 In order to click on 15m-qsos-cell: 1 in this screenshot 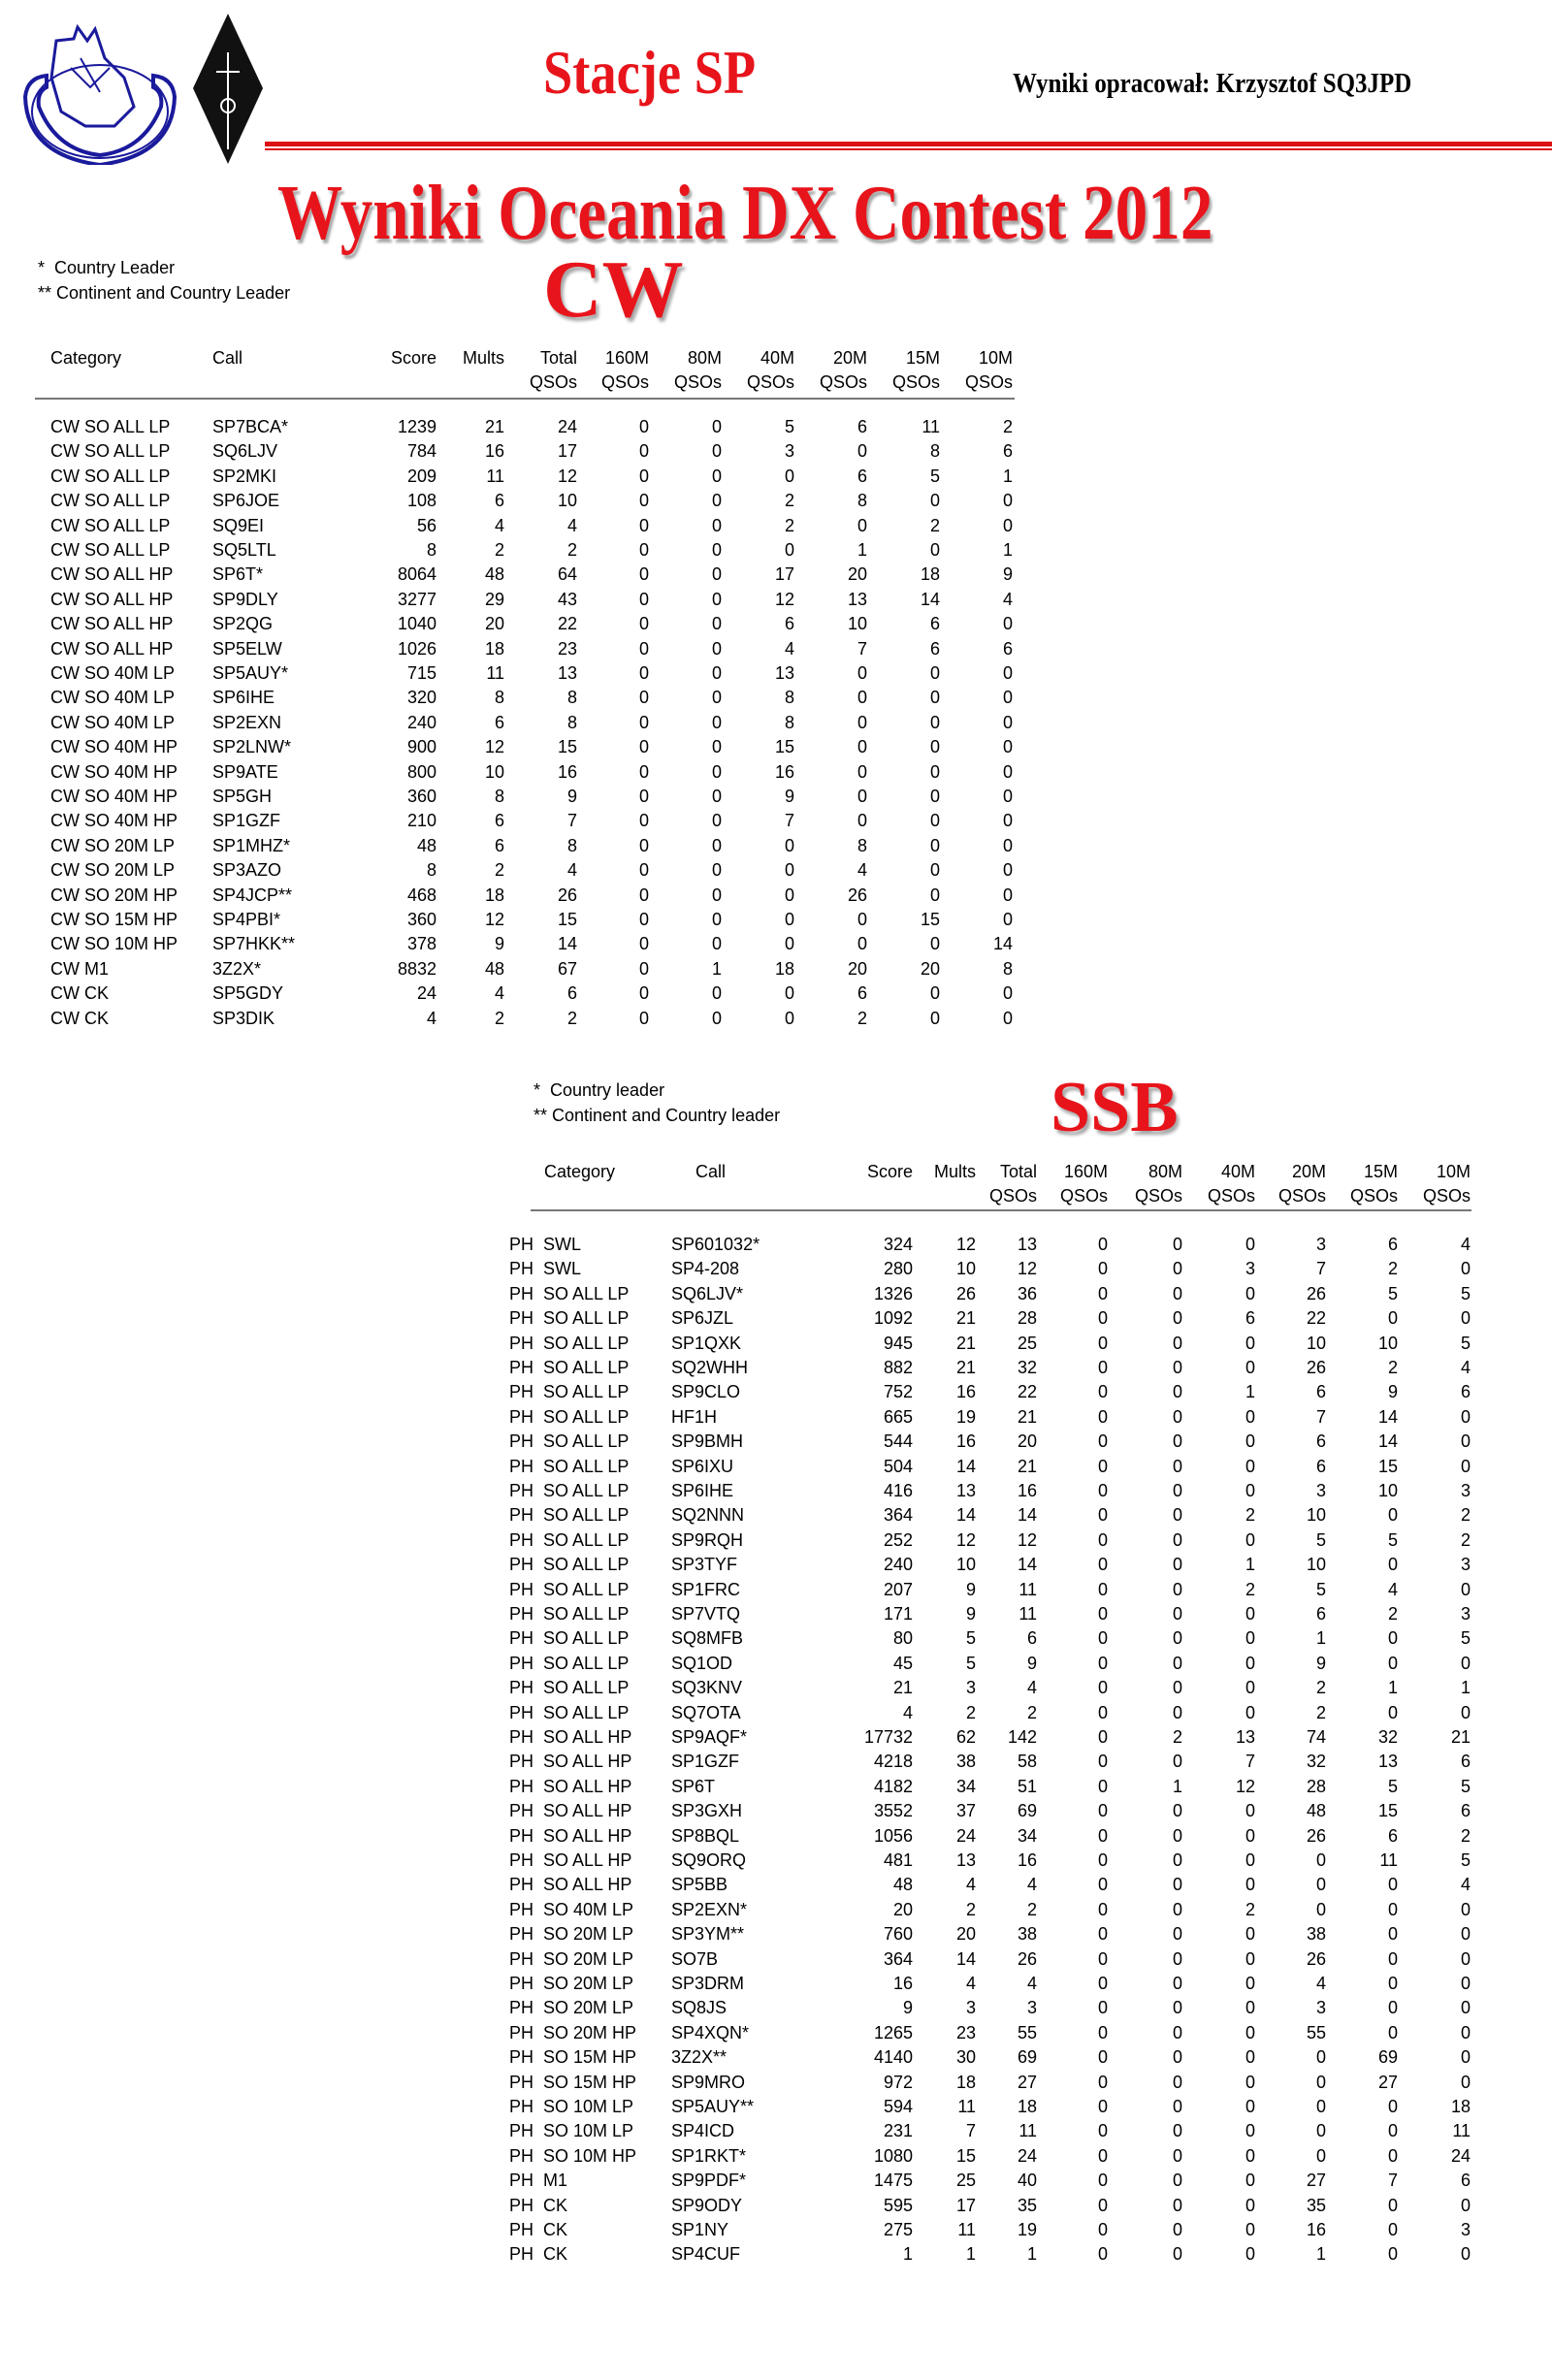, I will do `click(1392, 1688)`.